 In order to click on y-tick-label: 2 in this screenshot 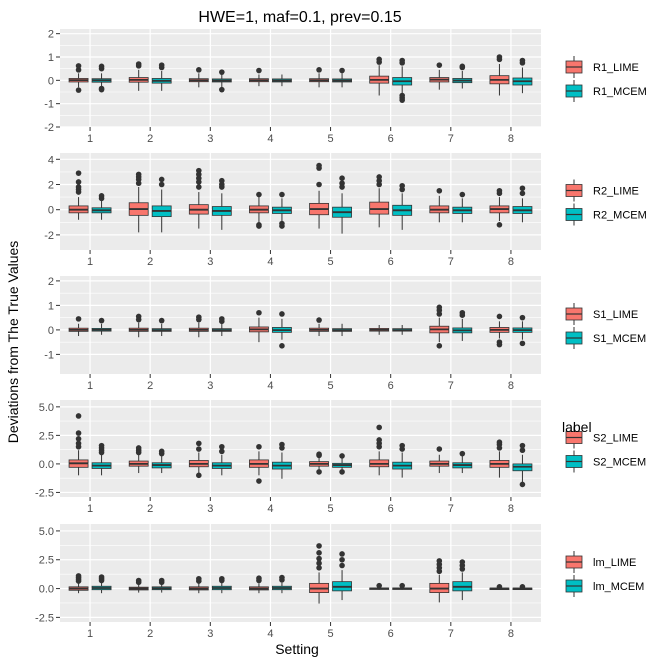, I will do `click(51, 282)`.